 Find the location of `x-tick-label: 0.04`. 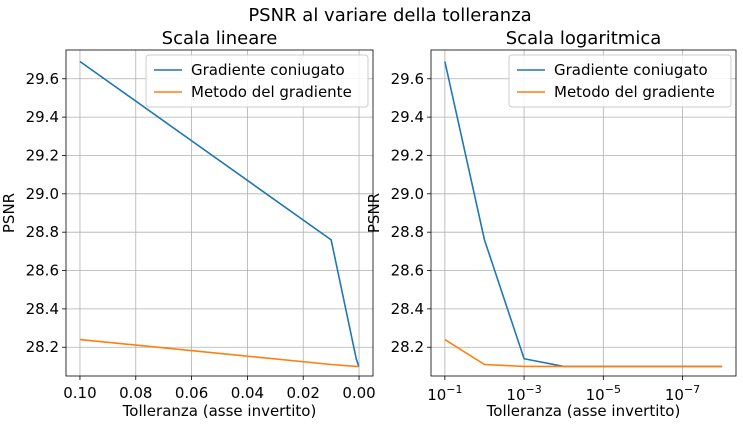

x-tick-label: 0.04 is located at coordinates (247, 393).